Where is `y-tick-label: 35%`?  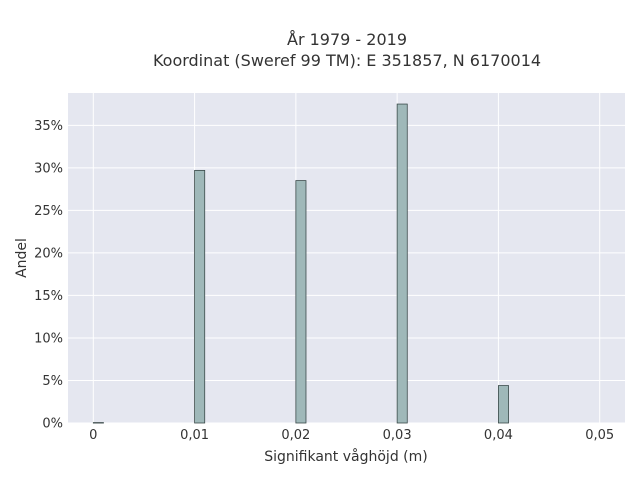
y-tick-label: 35% is located at coordinates (48, 126).